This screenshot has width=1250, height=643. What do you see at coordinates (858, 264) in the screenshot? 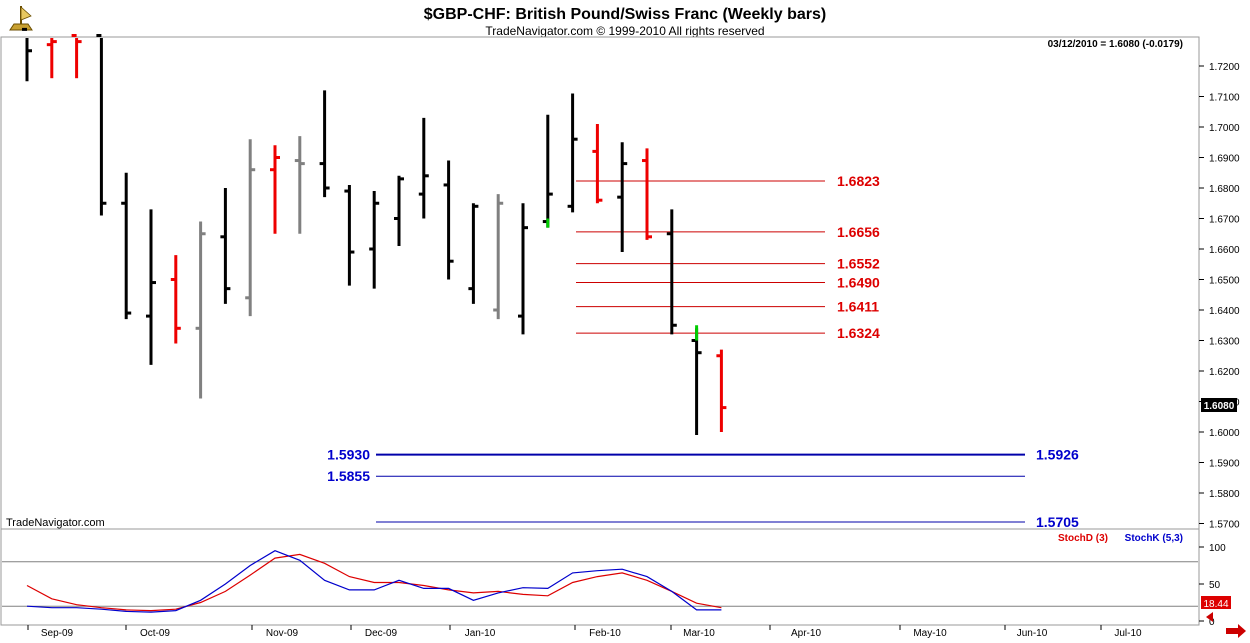
I see `red-level-label: 1.6552` at bounding box center [858, 264].